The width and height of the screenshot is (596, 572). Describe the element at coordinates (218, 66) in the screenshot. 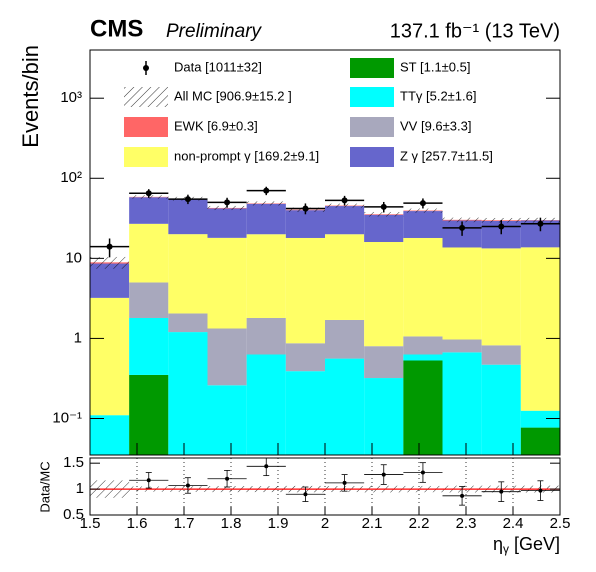

I see `legend-label: Data [1011±32]` at that location.